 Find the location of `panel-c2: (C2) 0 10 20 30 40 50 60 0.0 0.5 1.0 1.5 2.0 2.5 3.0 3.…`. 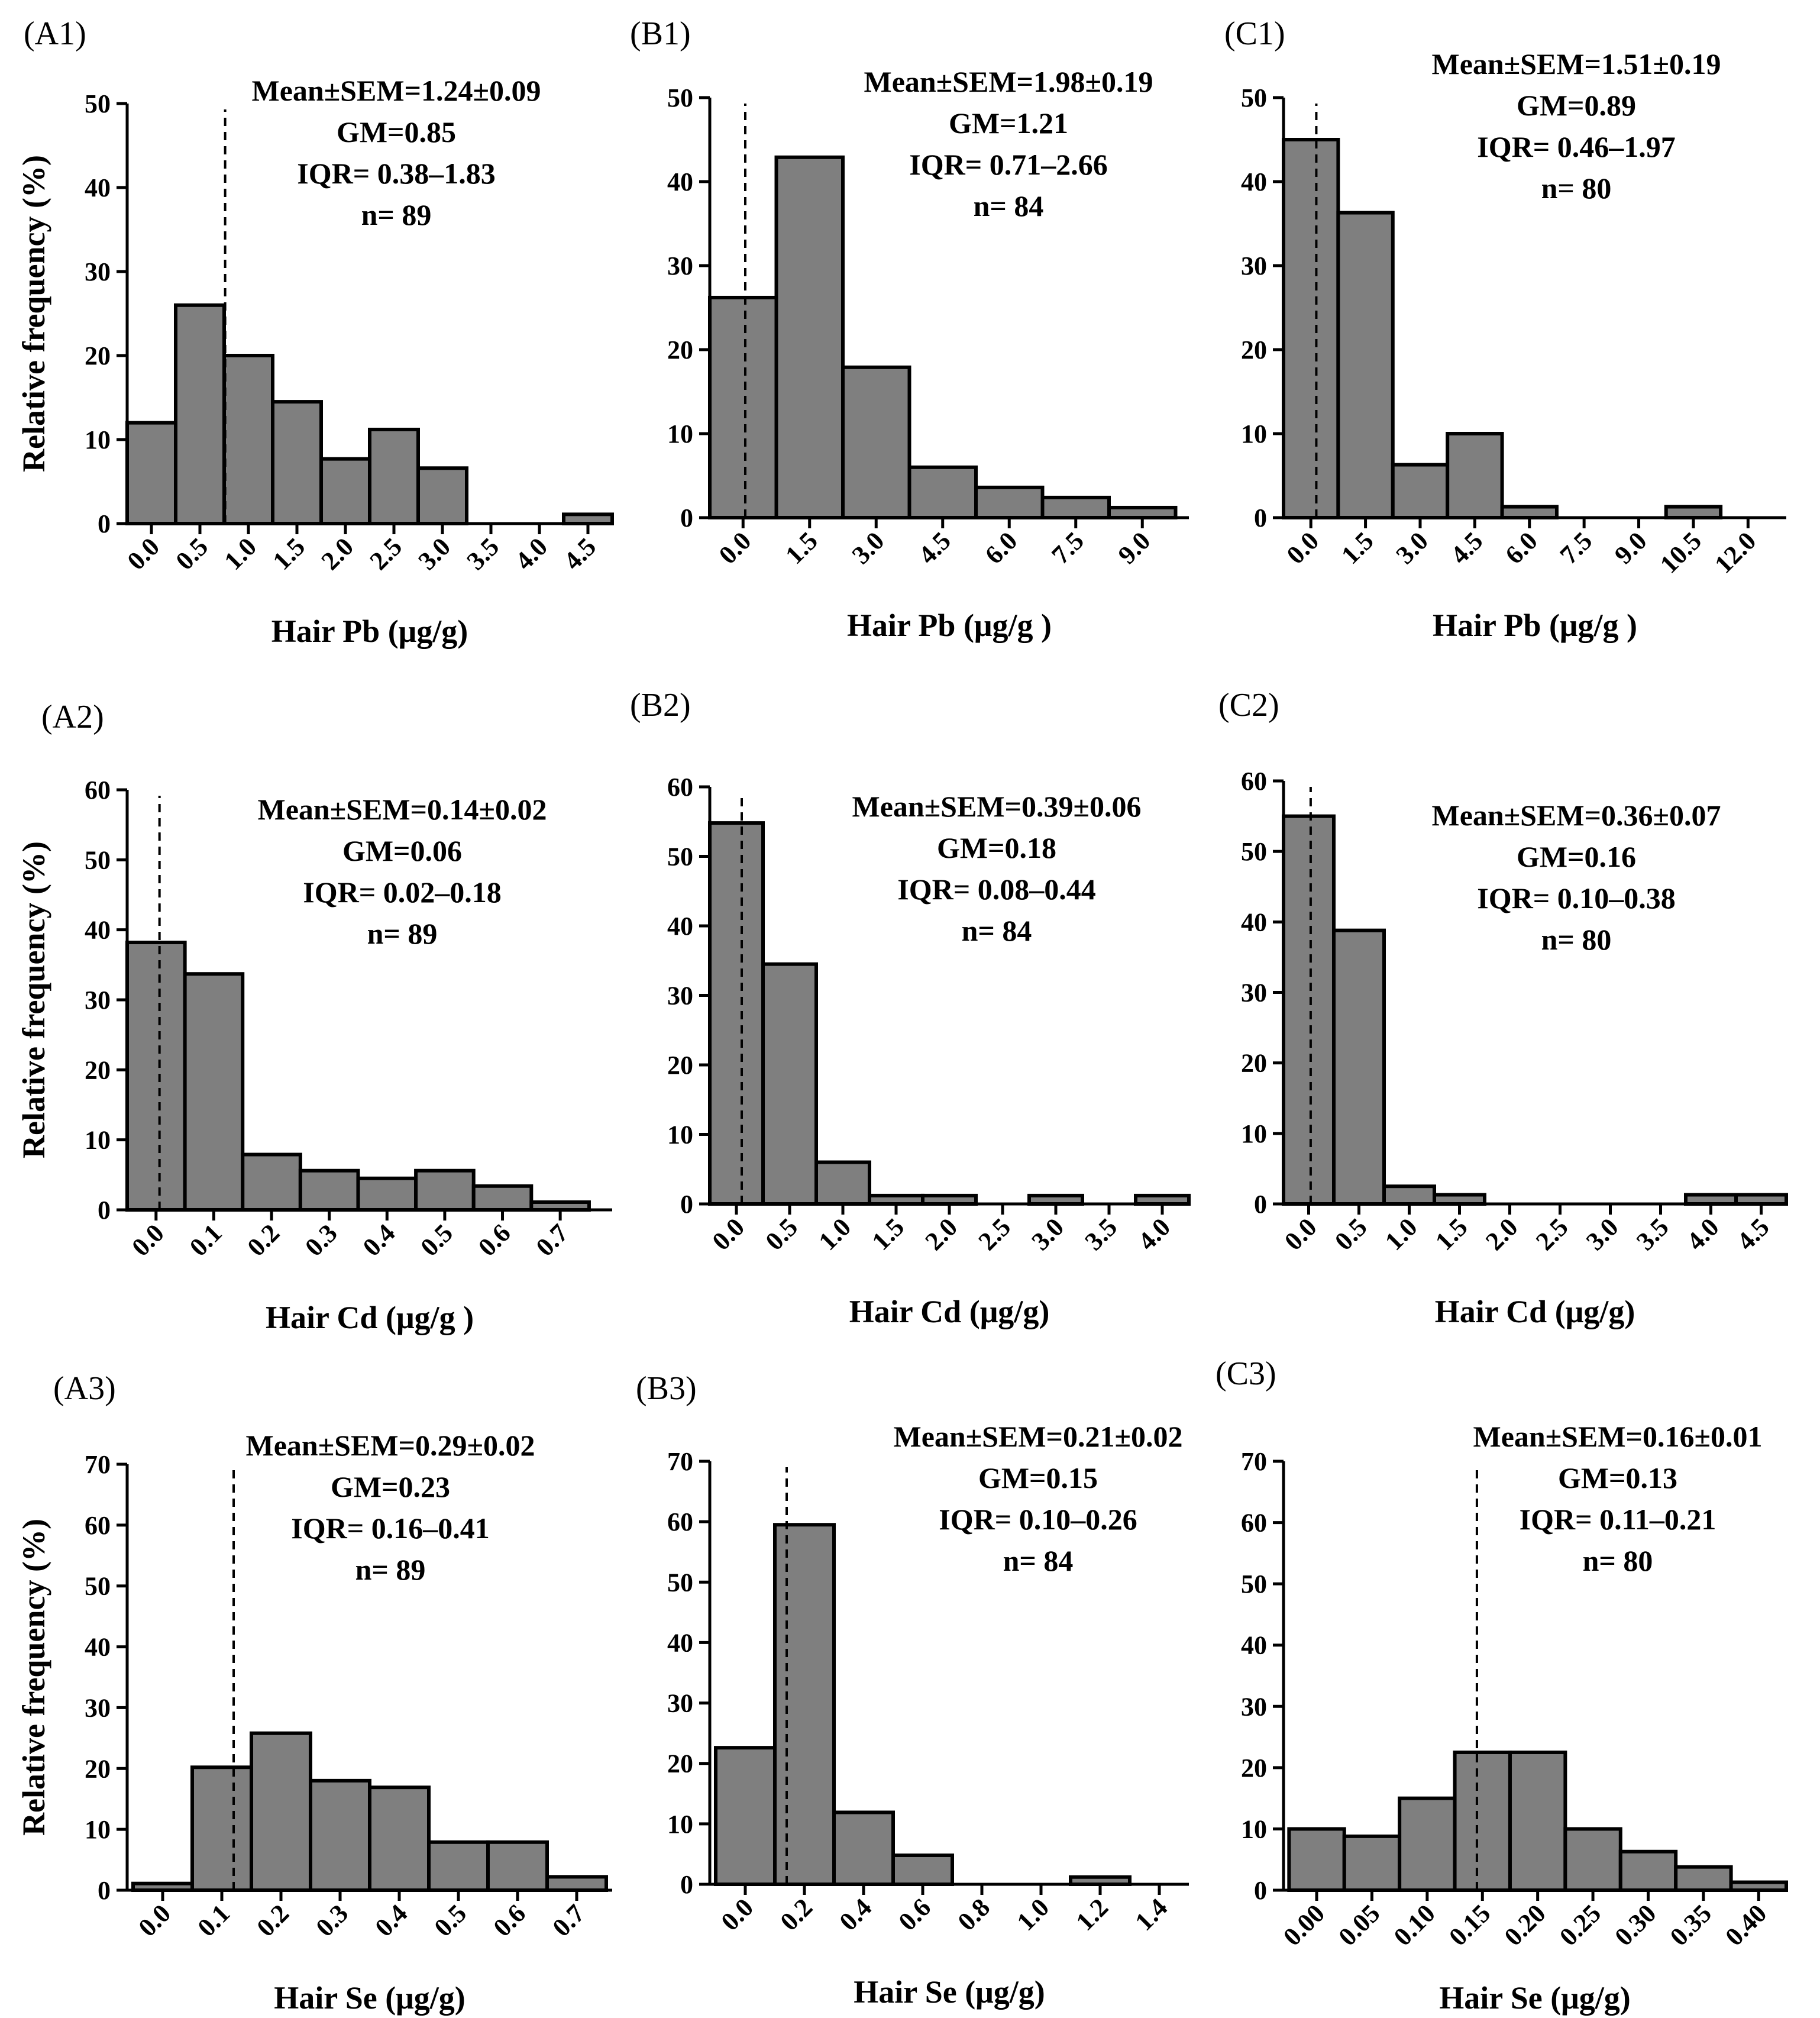

panel-c2: (C2) 0 10 20 30 40 50 60 0.0 0.5 1.0 1.5 2.0 2.5 3.0 3.… is located at coordinates (1503, 1008).